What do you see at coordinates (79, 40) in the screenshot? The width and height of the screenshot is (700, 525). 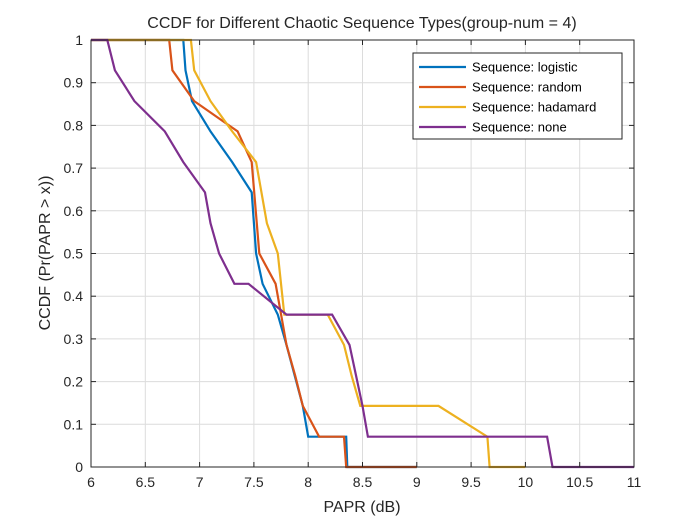 I see `y-tick-label: 1` at bounding box center [79, 40].